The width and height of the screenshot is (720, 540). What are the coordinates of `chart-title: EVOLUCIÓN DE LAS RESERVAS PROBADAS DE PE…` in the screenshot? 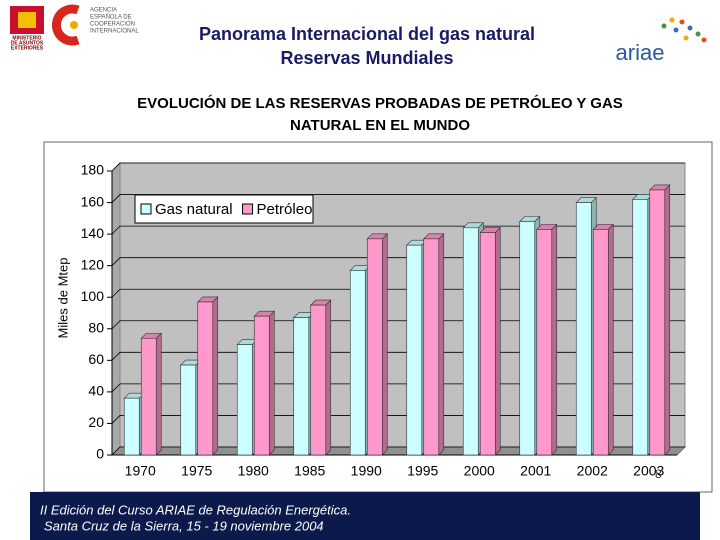 It's located at (380, 103).